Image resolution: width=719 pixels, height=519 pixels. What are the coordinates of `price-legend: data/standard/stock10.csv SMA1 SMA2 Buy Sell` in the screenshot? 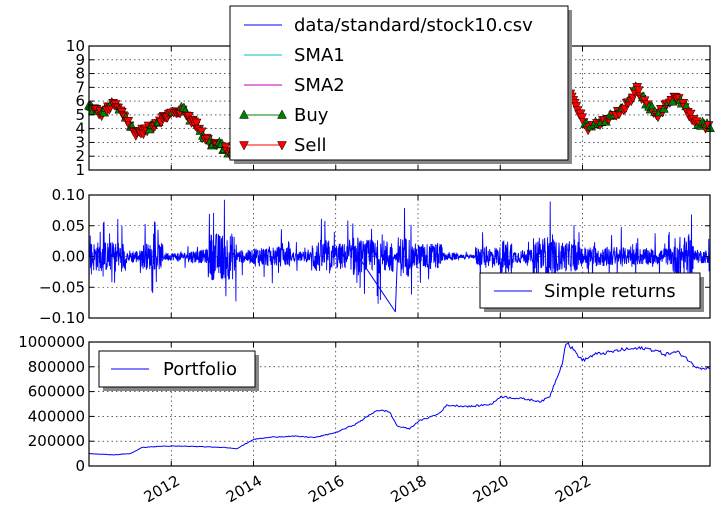 It's located at (400, 84).